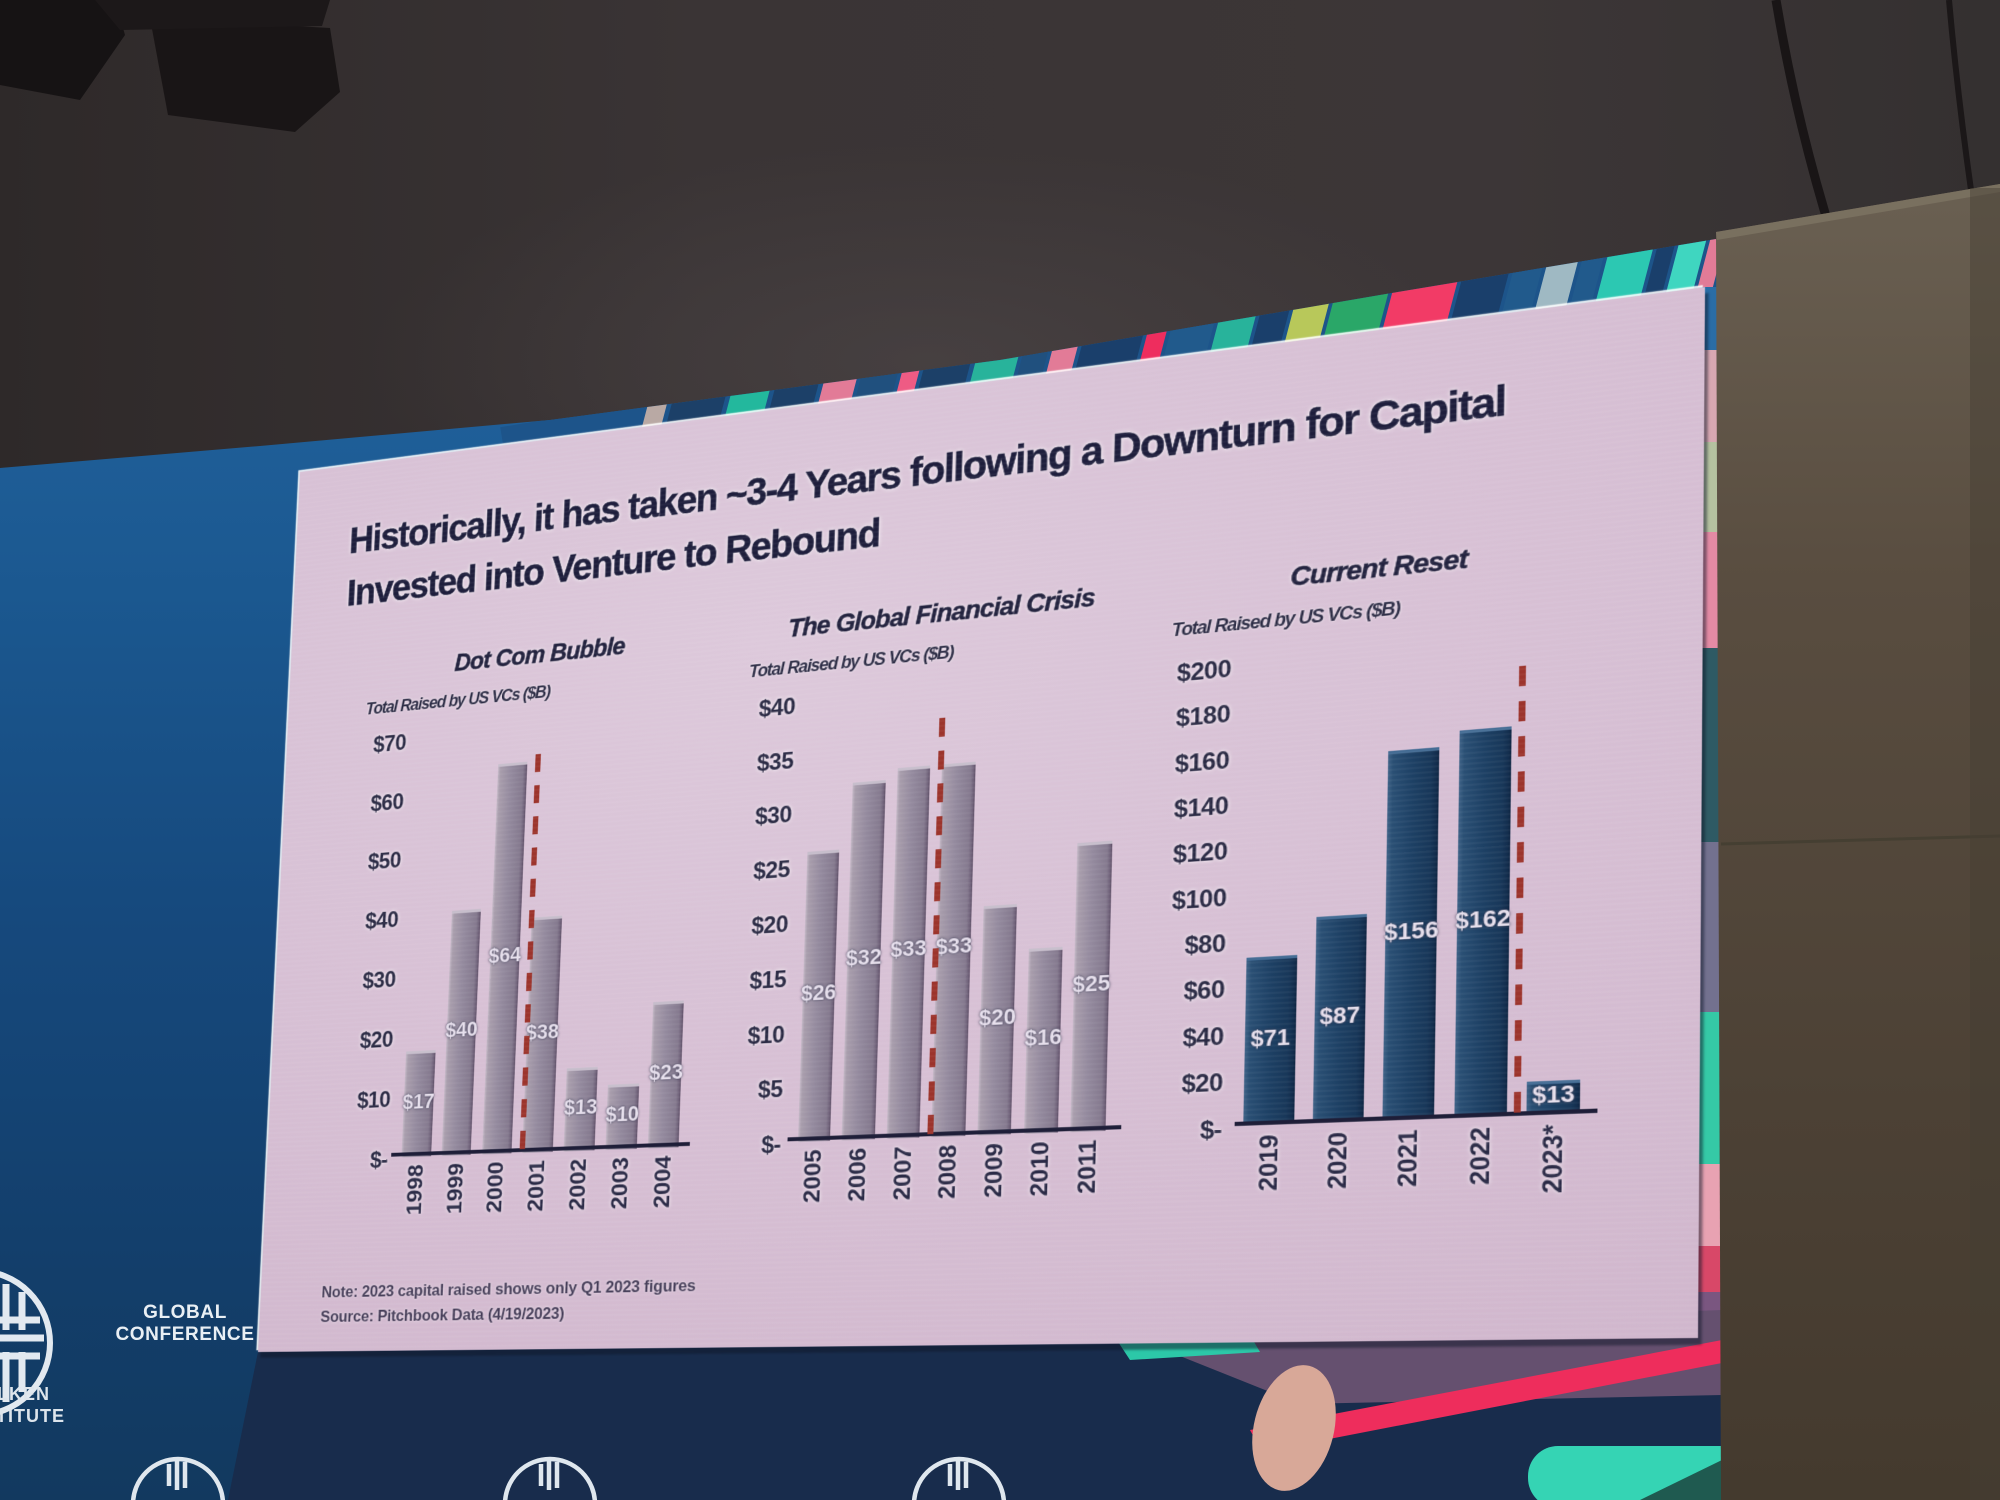 The image size is (2000, 1500). Describe the element at coordinates (32, 1416) in the screenshot. I see `svg-text: INSTITUTE` at that location.